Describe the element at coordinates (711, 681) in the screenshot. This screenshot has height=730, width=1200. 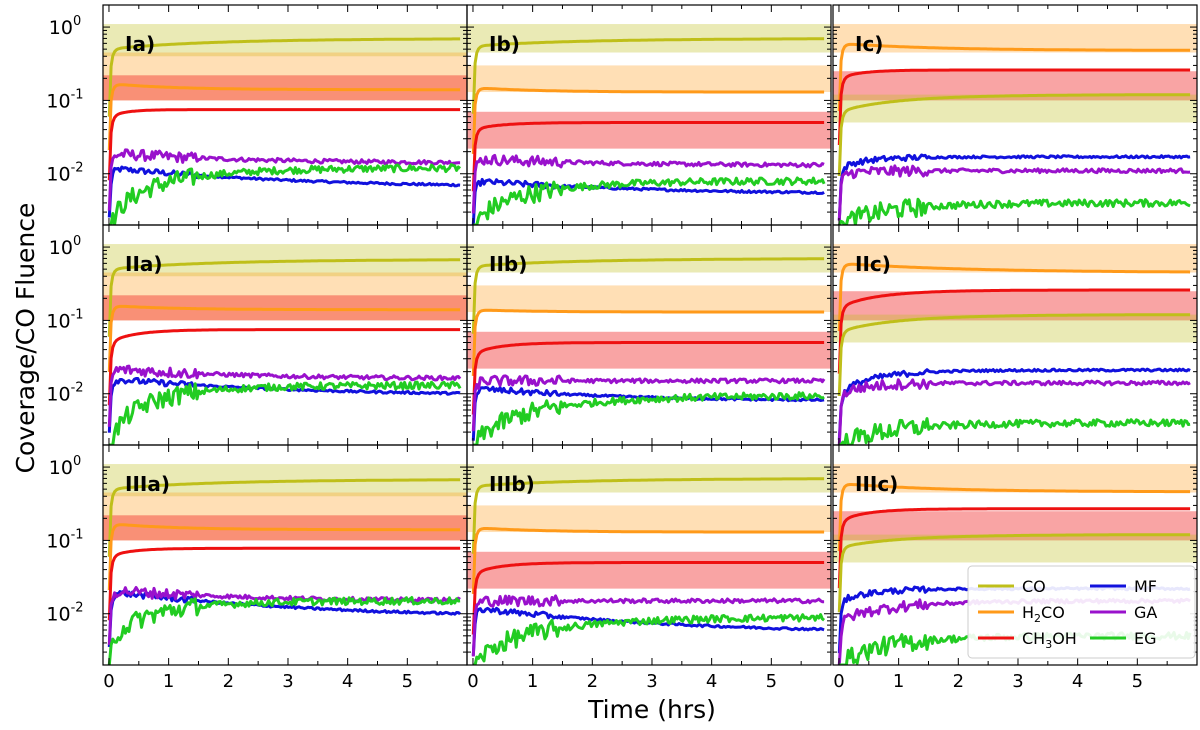
I see `x-tick-label: 4` at that location.